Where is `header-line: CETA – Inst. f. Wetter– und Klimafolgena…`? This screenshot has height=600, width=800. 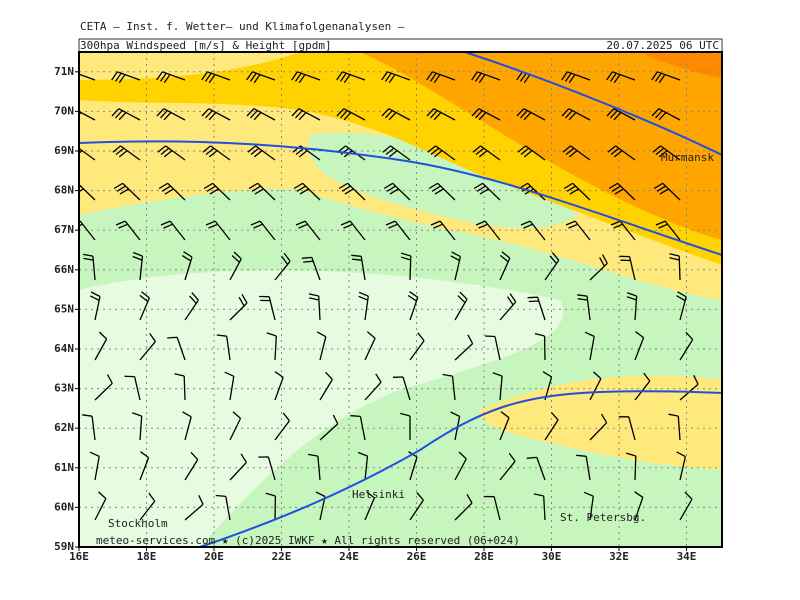
header-line: CETA – Inst. f. Wetter– und Klimafolgena… is located at coordinates (242, 26).